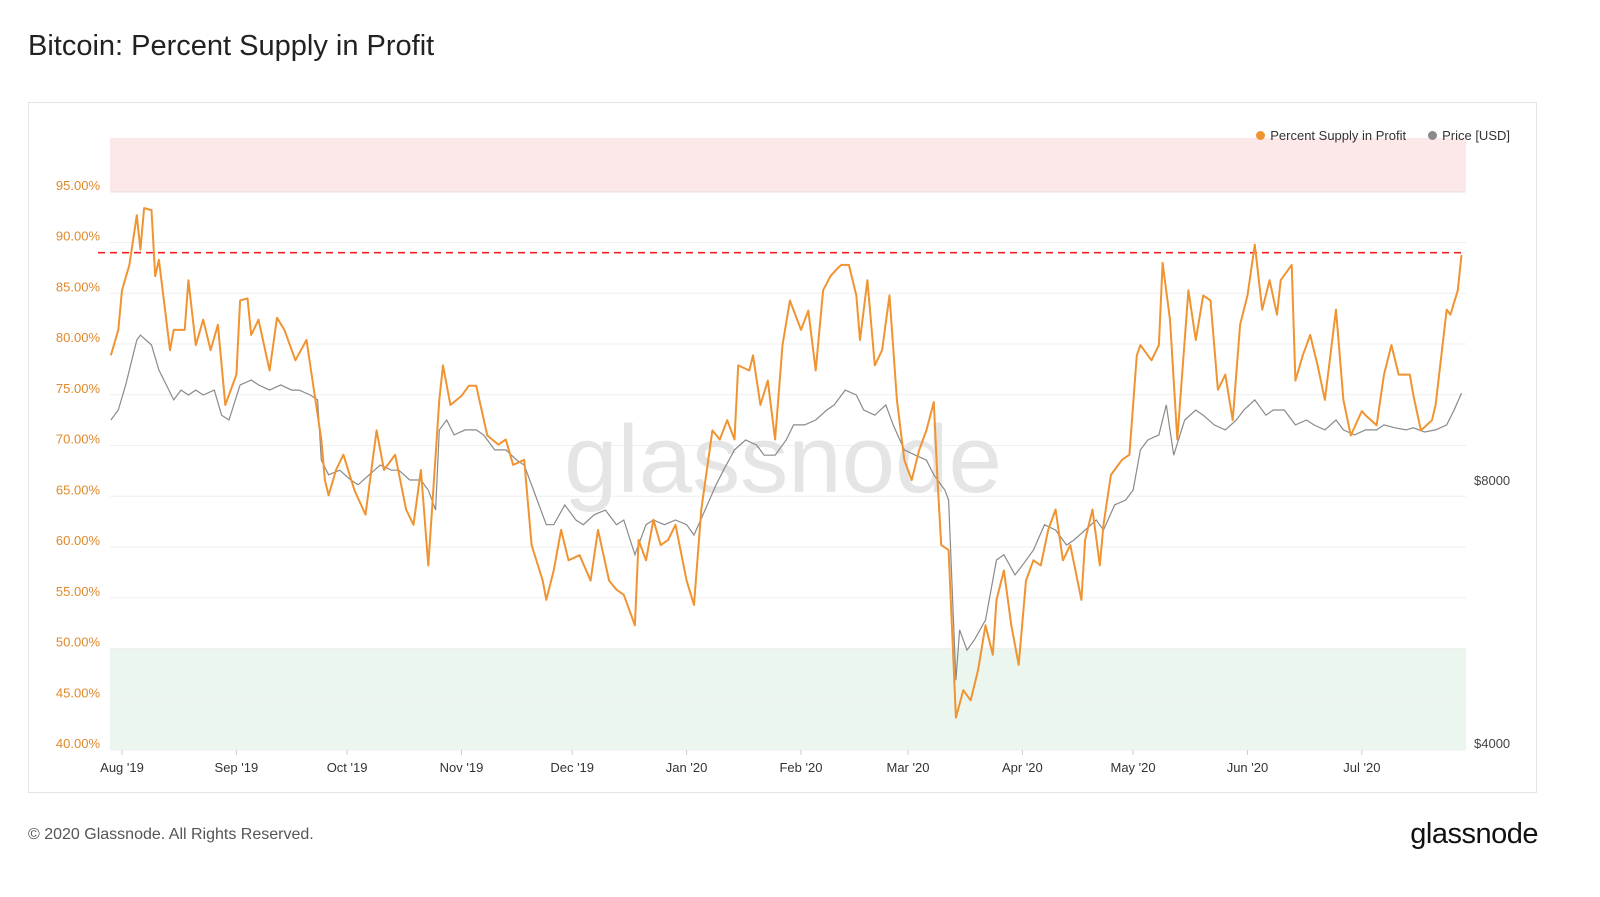 This screenshot has height=897, width=1600. Describe the element at coordinates (572, 767) in the screenshot. I see `x-tick-label: Dec '19` at that location.